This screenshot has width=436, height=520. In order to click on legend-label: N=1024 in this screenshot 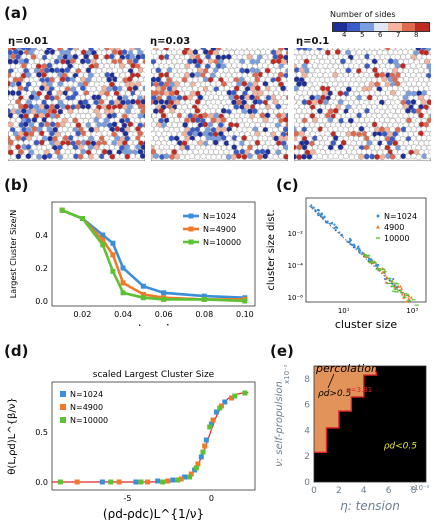, I will do `click(400, 216)`.